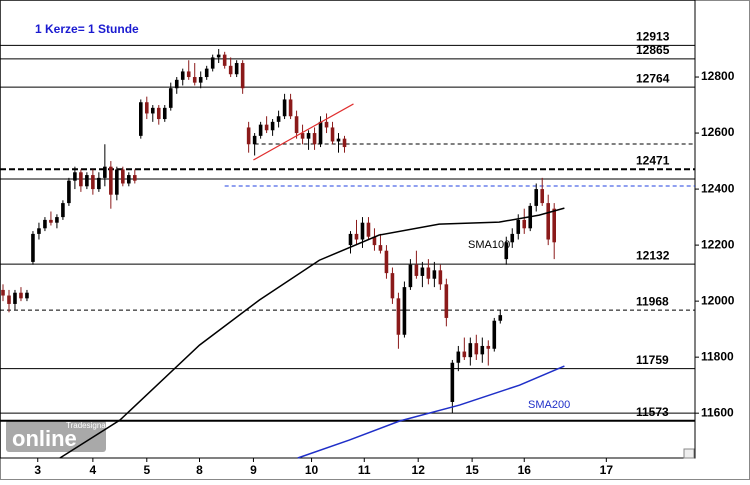  What do you see at coordinates (37, 470) in the screenshot?
I see `x-tick-label: 3` at bounding box center [37, 470].